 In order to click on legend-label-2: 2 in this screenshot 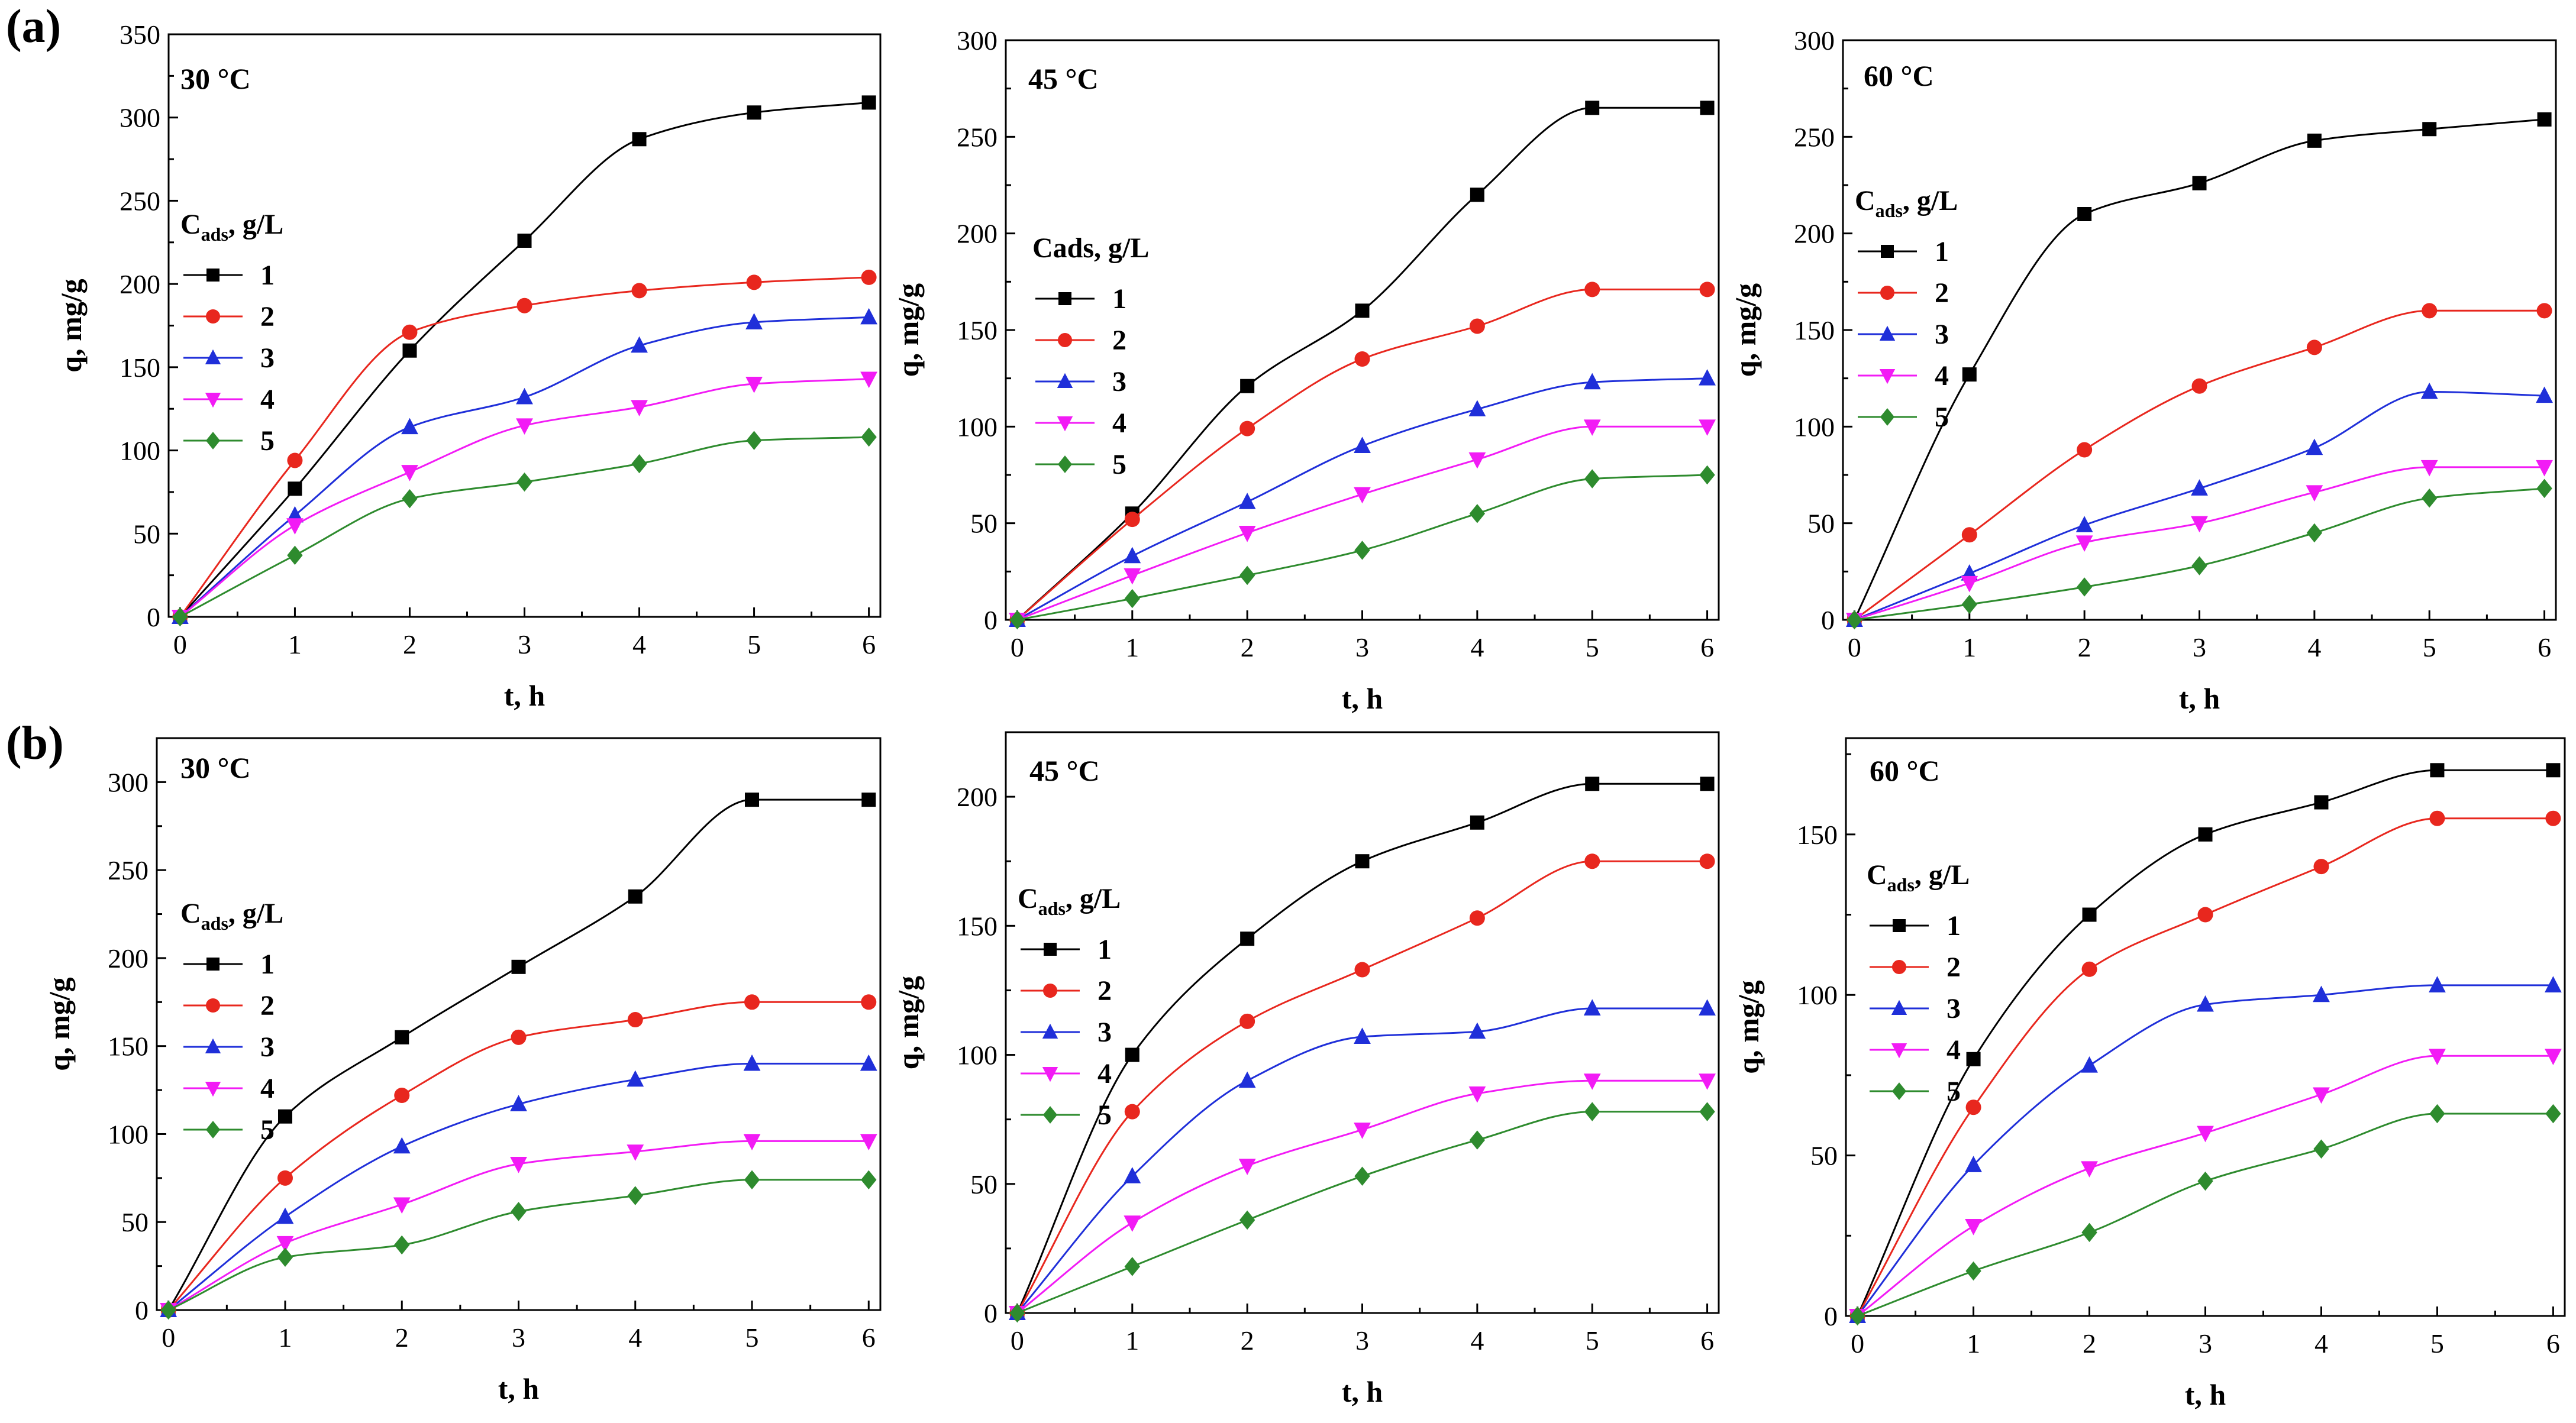, I will do `click(1104, 991)`.